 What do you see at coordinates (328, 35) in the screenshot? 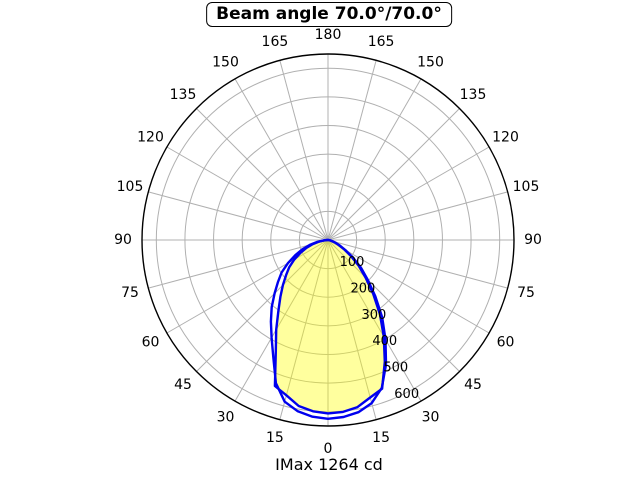
I see `angle-label: 180` at bounding box center [328, 35].